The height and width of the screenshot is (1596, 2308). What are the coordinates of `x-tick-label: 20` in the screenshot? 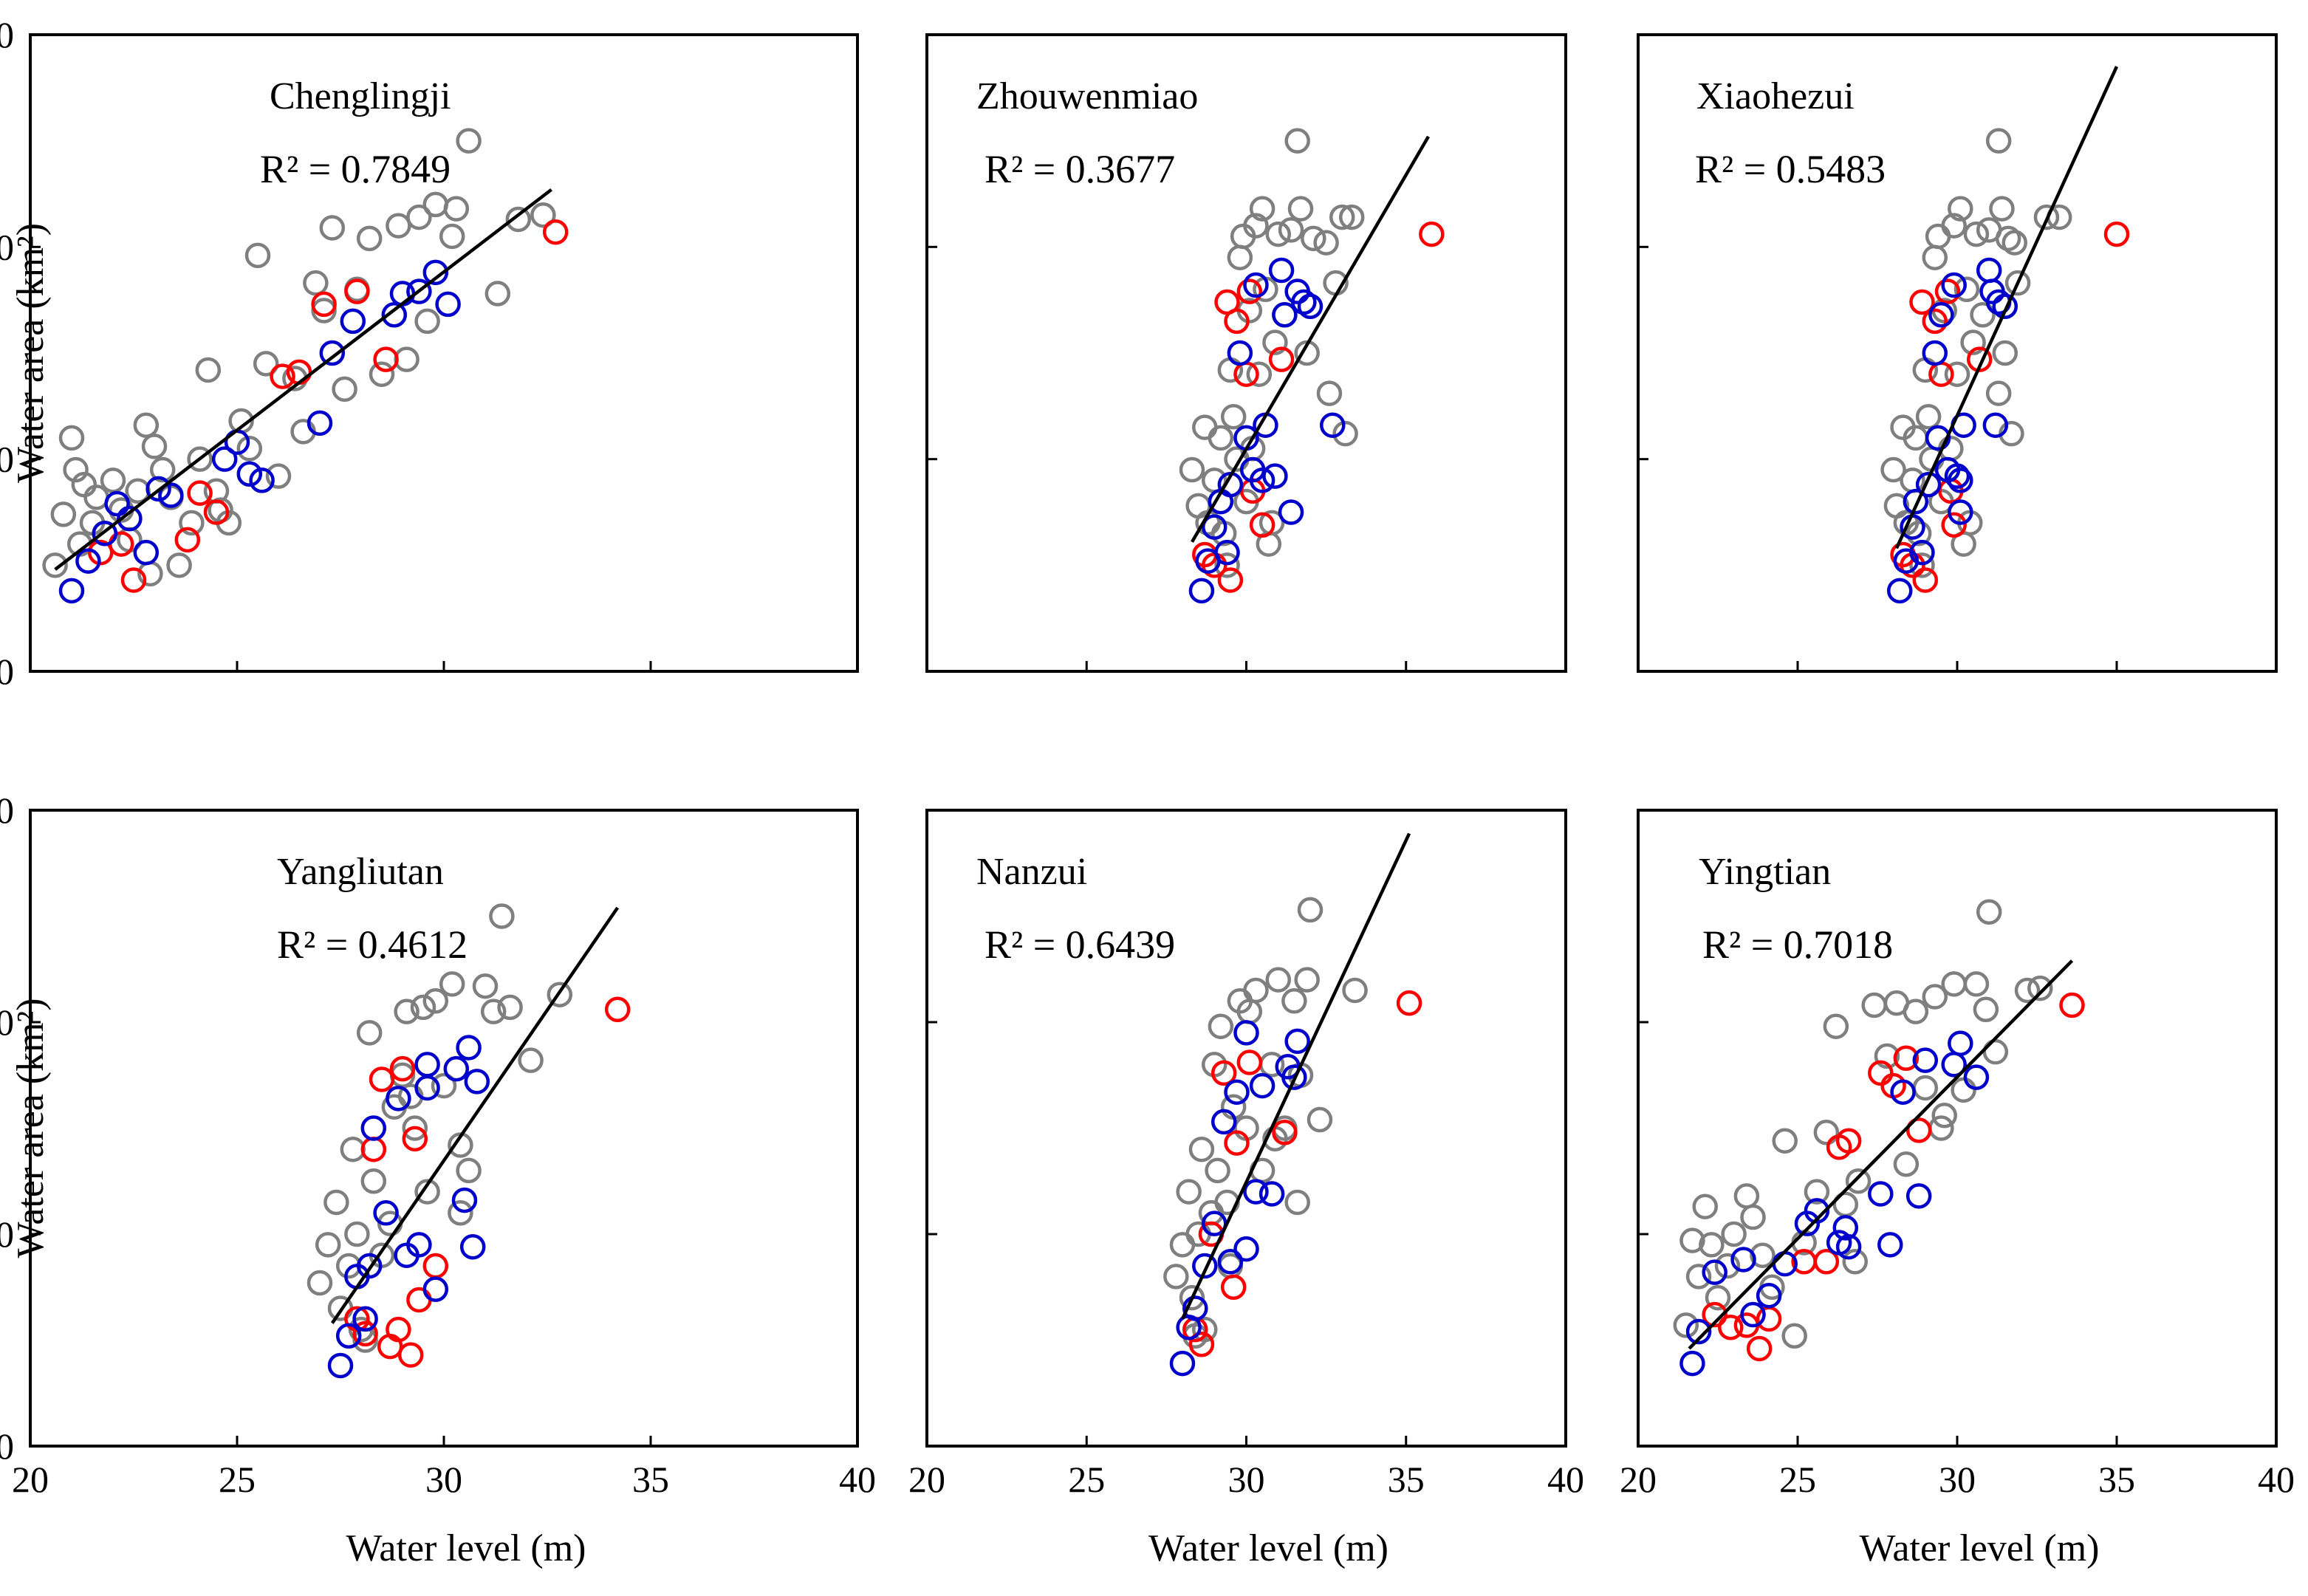 It's located at (1638, 1479).